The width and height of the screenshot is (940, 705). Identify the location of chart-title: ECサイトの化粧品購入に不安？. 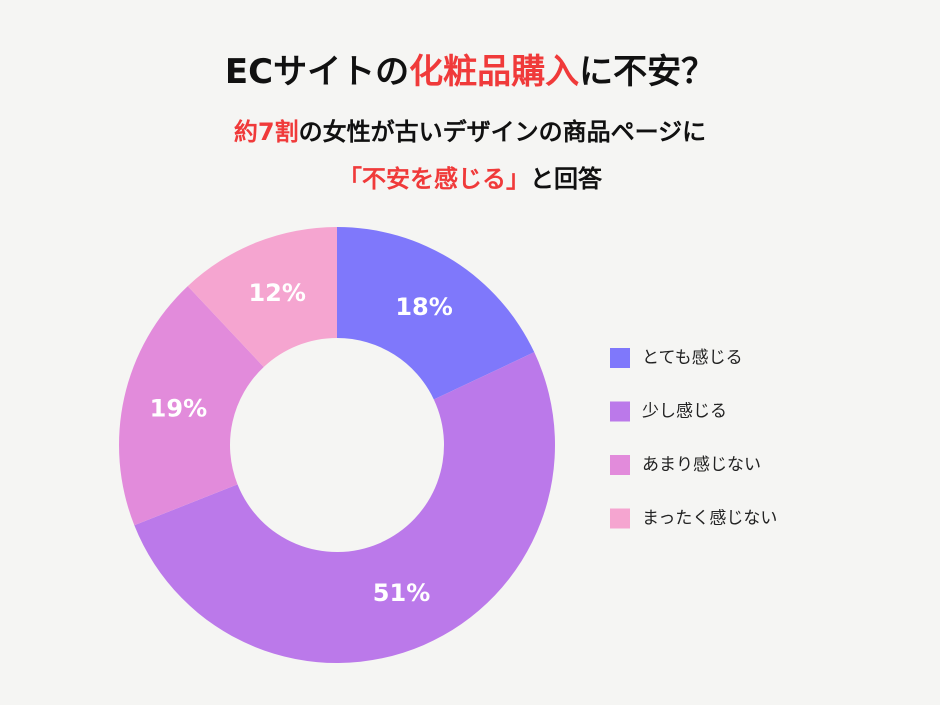
(470, 72).